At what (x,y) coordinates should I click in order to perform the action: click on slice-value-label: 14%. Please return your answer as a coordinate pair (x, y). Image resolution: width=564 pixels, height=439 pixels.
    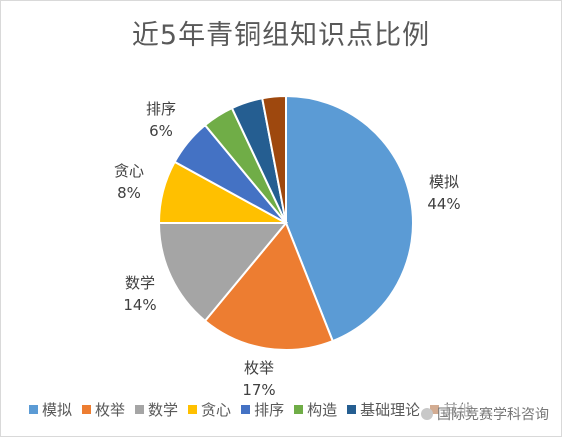
    Looking at the image, I should click on (139, 305).